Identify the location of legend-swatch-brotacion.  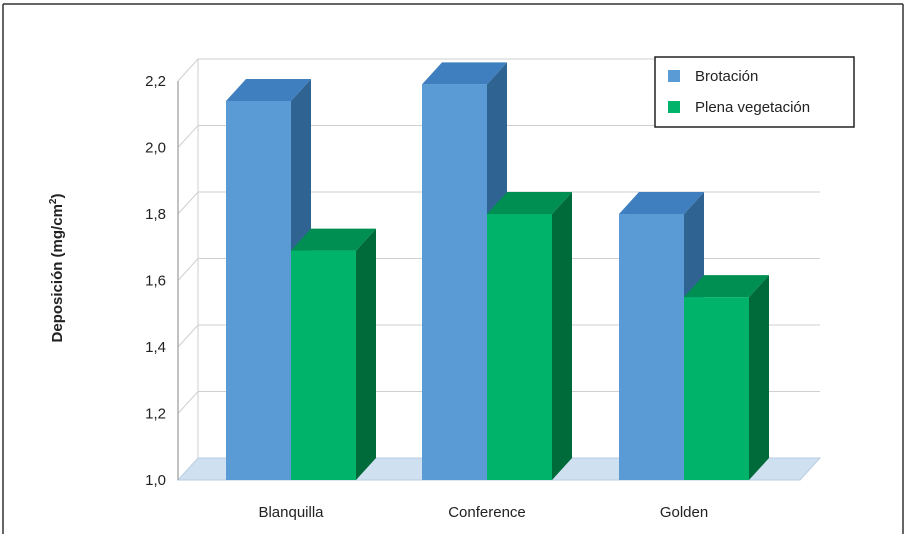
(674, 76).